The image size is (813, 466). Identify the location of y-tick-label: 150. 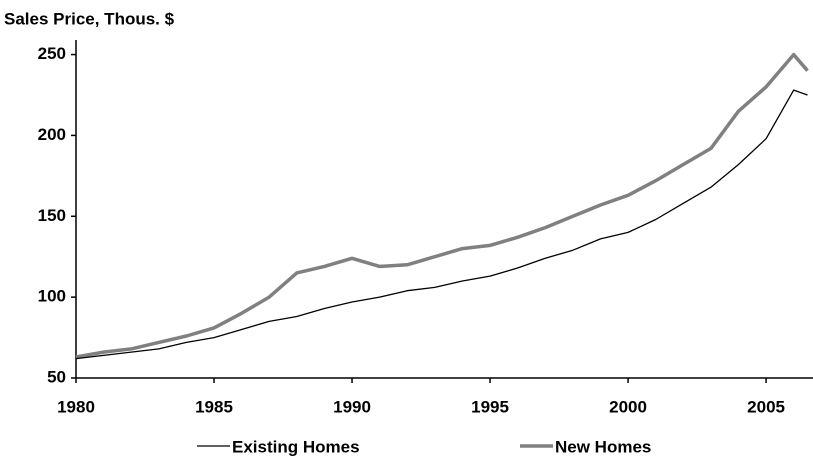
(52, 215).